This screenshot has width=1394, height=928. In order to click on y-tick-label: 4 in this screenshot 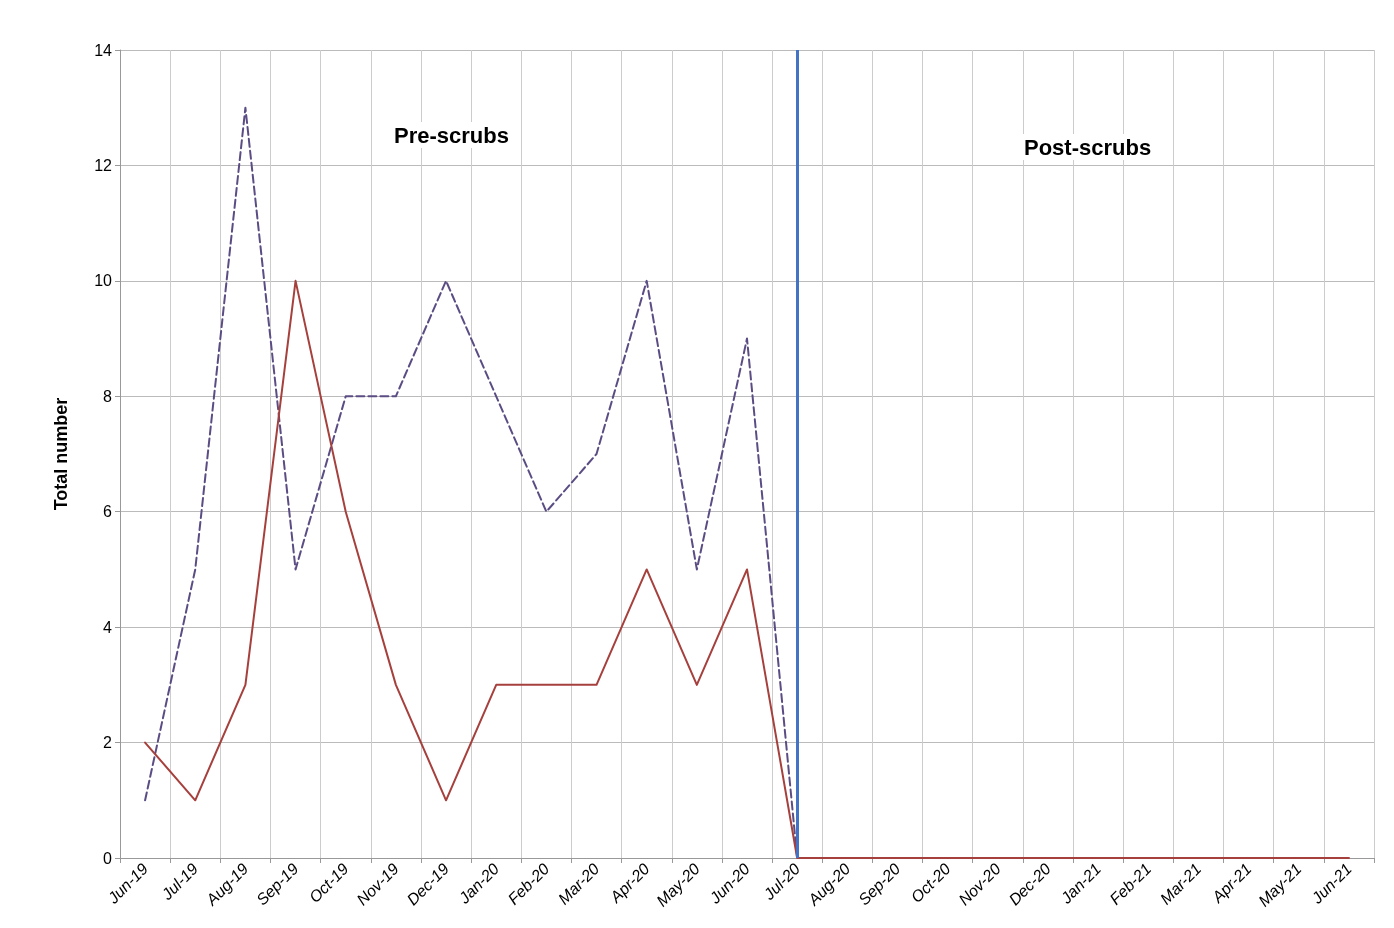, I will do `click(108, 627)`.